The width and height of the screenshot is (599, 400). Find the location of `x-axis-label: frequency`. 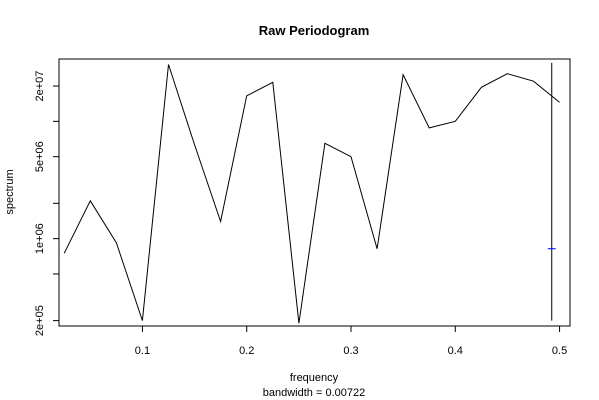

x-axis-label: frequency is located at coordinates (314, 378).